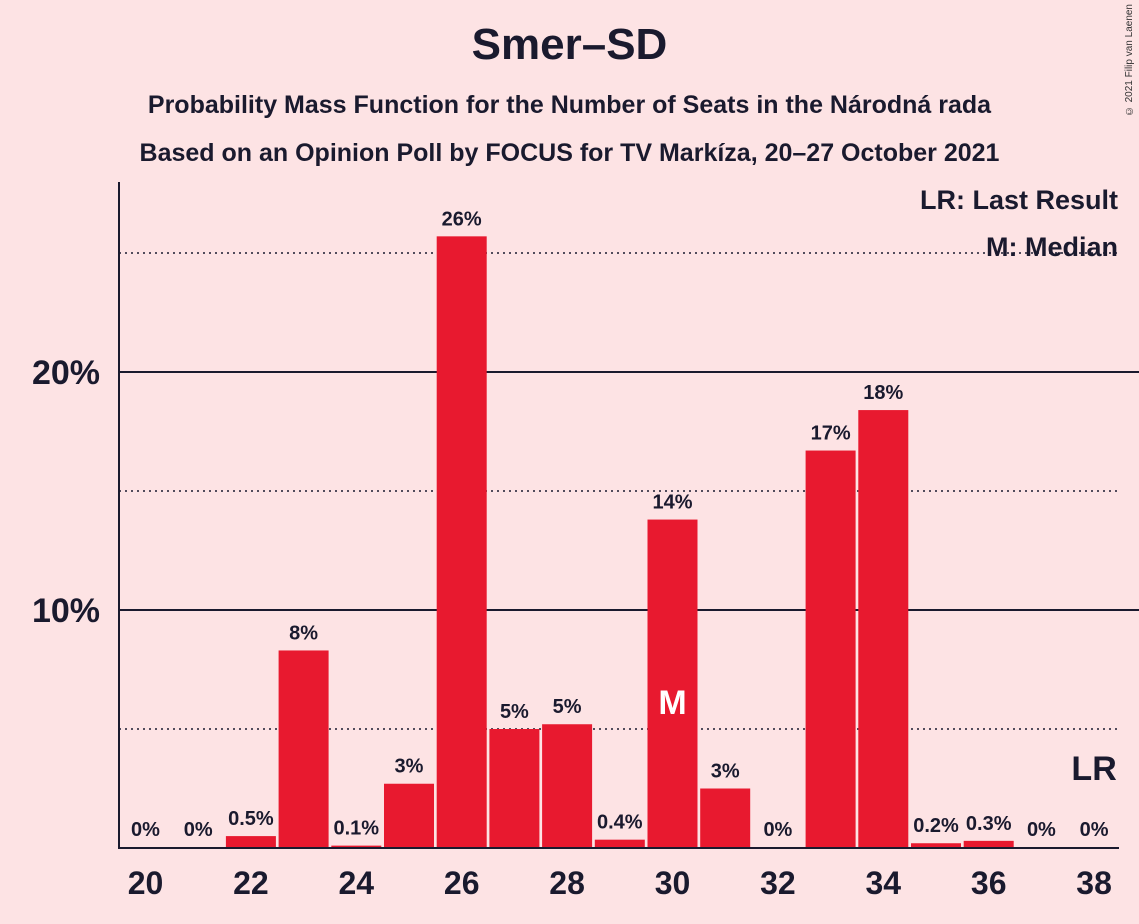 Image resolution: width=1139 pixels, height=924 pixels. I want to click on value-label: 0.3%, so click(989, 824).